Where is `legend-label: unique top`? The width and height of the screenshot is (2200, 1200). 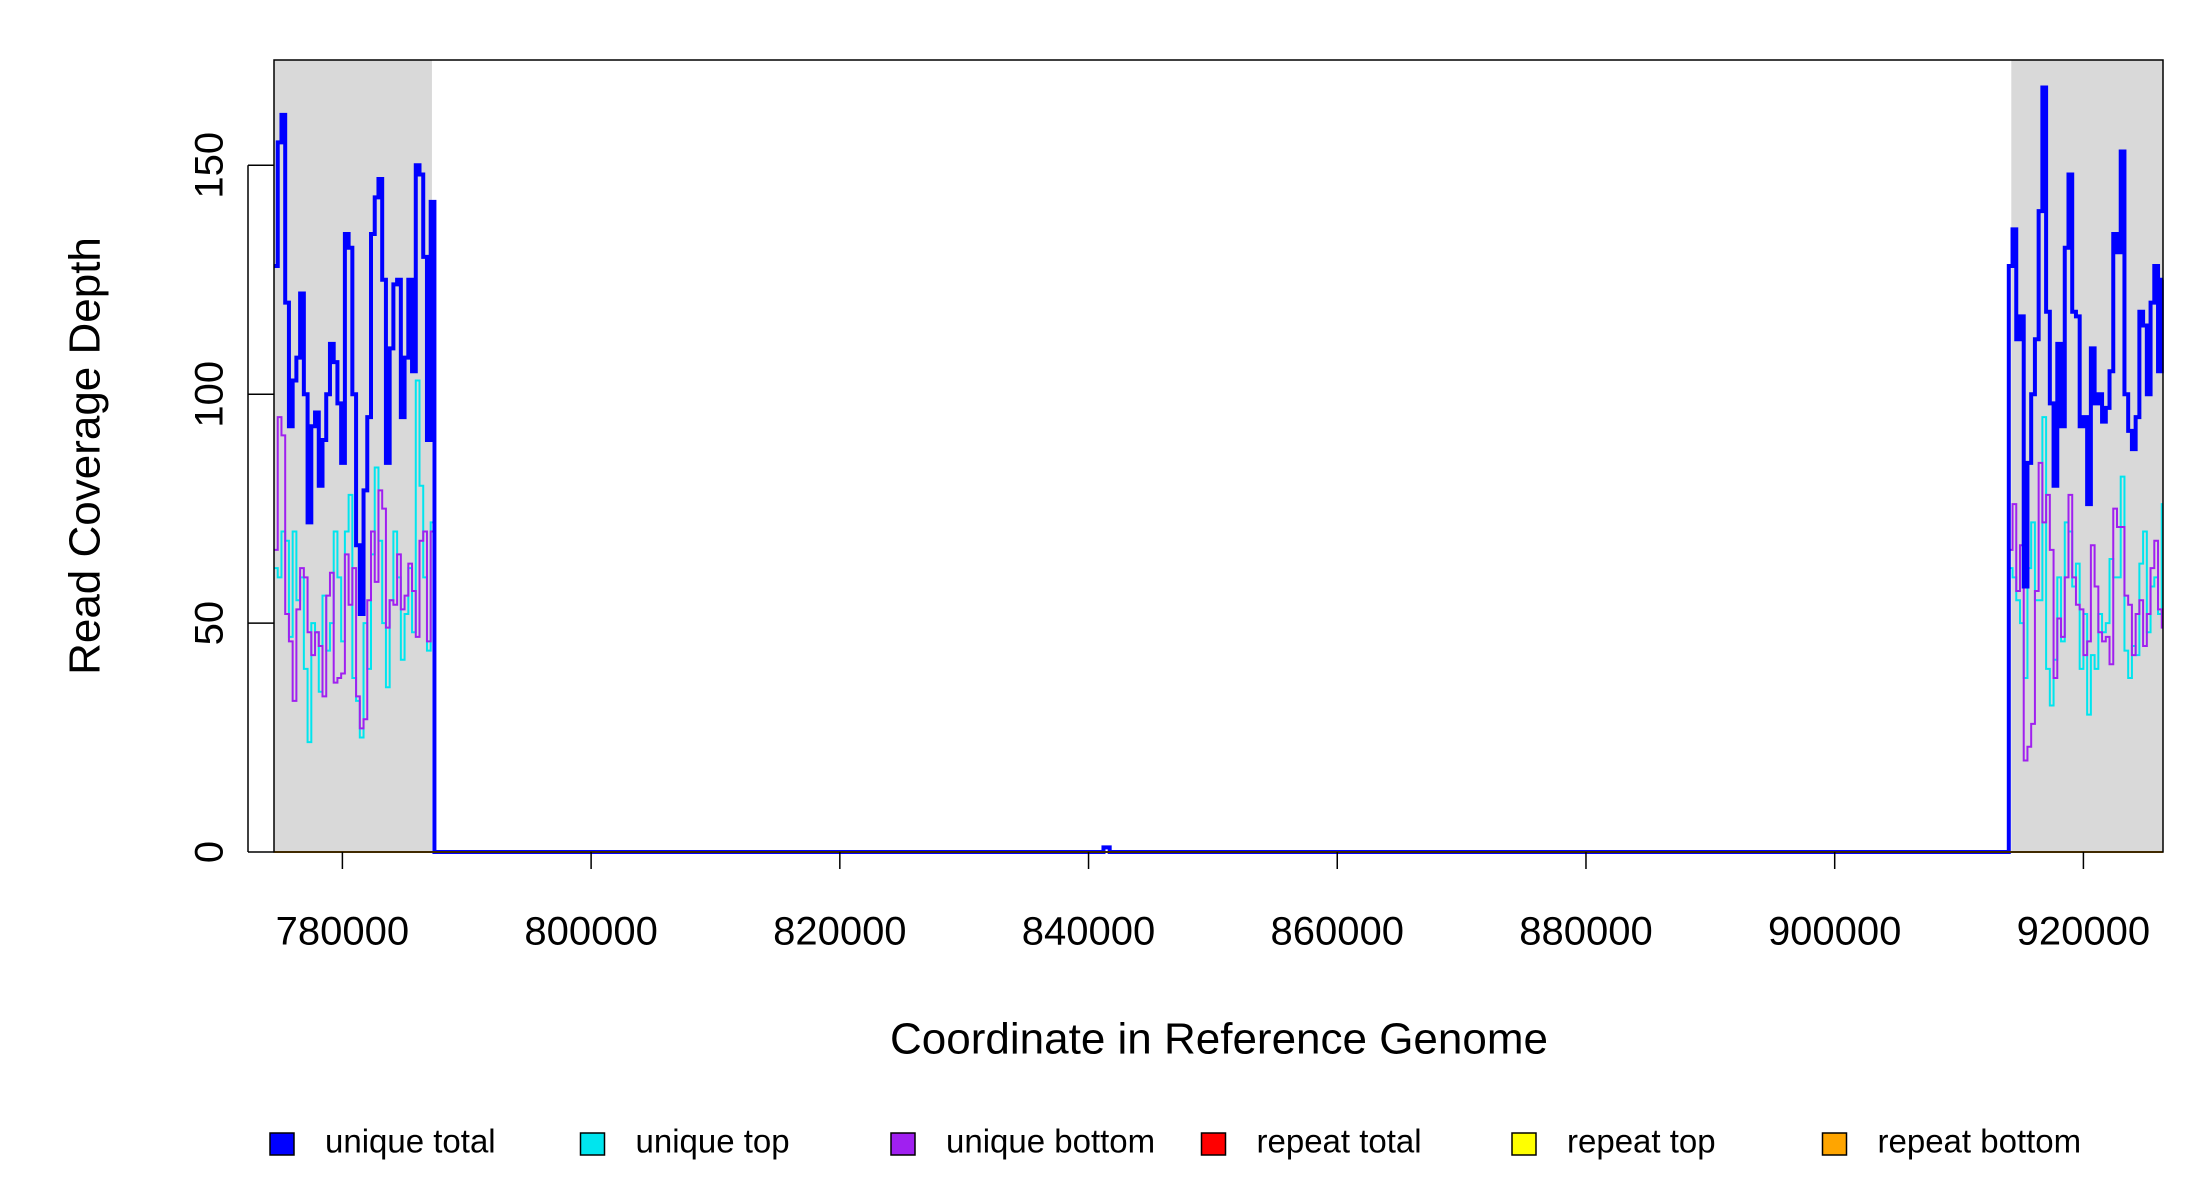 legend-label: unique top is located at coordinates (713, 1141).